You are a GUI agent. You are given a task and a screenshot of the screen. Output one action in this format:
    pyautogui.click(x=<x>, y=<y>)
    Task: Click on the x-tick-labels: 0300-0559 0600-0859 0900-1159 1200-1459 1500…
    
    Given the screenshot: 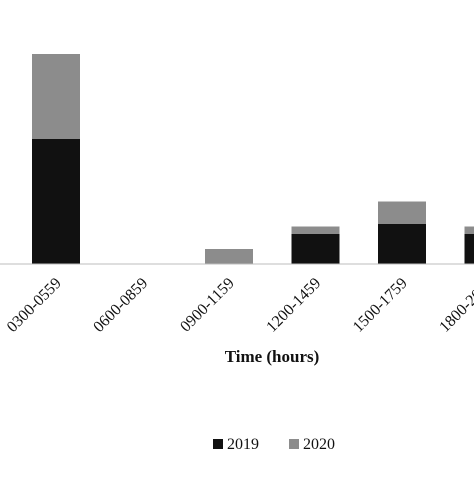 What is the action you would take?
    pyautogui.click(x=239, y=305)
    